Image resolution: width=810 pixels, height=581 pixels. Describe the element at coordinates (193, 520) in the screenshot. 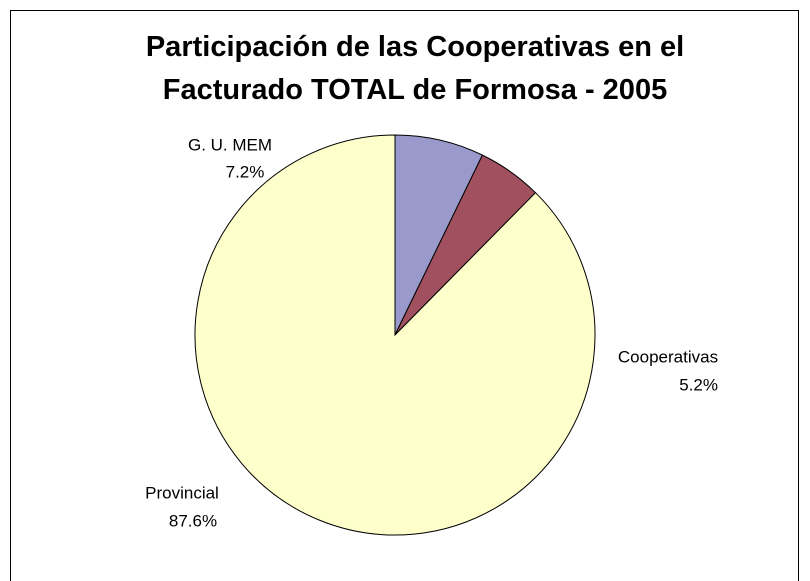

I see `slice-value-label: 87.6%` at that location.